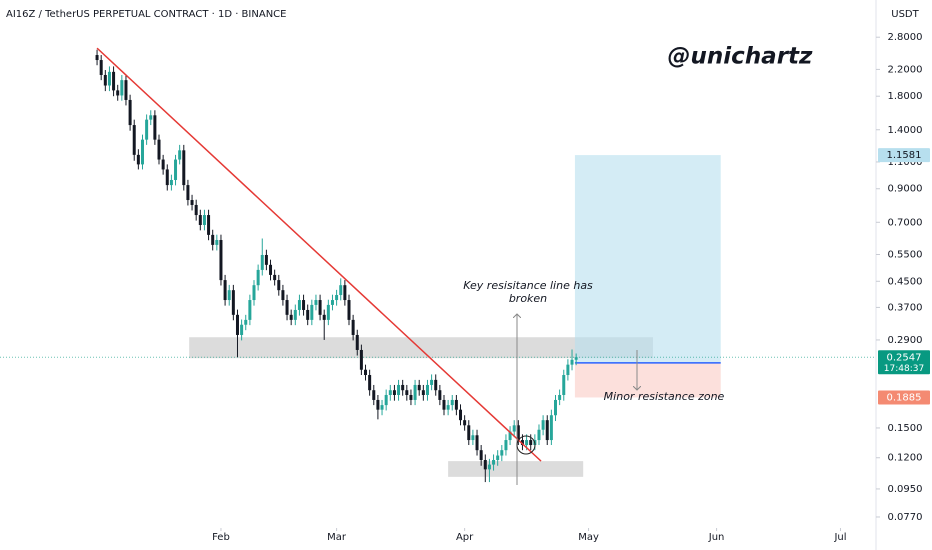 Image resolution: width=932 pixels, height=550 pixels. What do you see at coordinates (905, 222) in the screenshot?
I see `y-tick-label: 0.7000` at bounding box center [905, 222].